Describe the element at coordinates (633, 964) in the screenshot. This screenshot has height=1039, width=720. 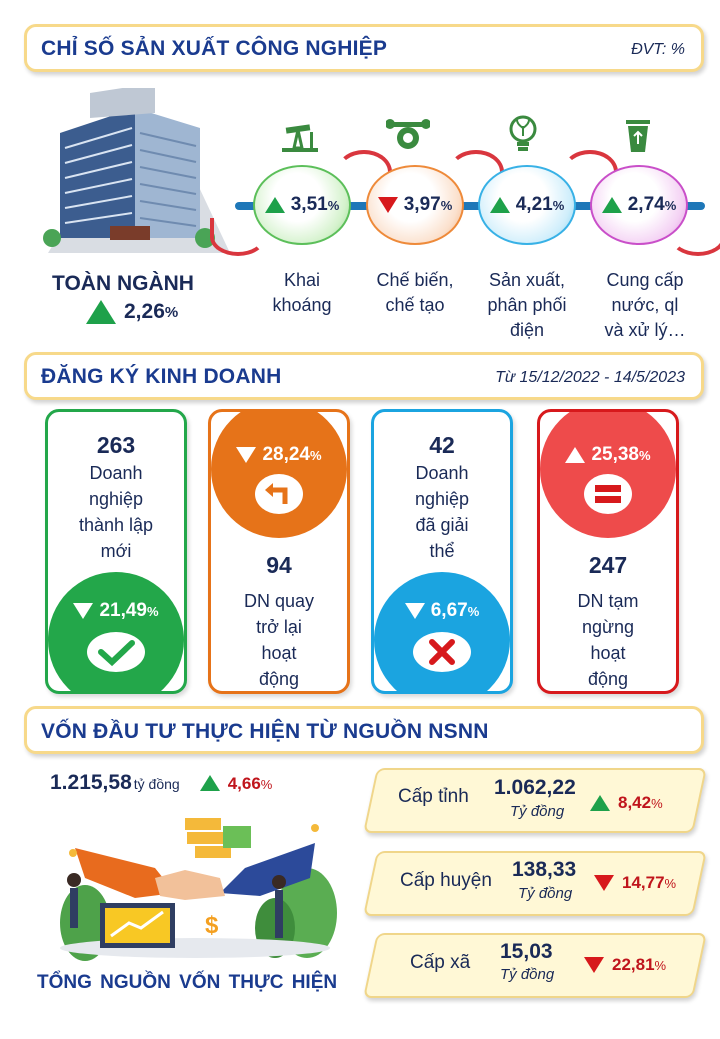
I see `change-value: 22,81` at that location.